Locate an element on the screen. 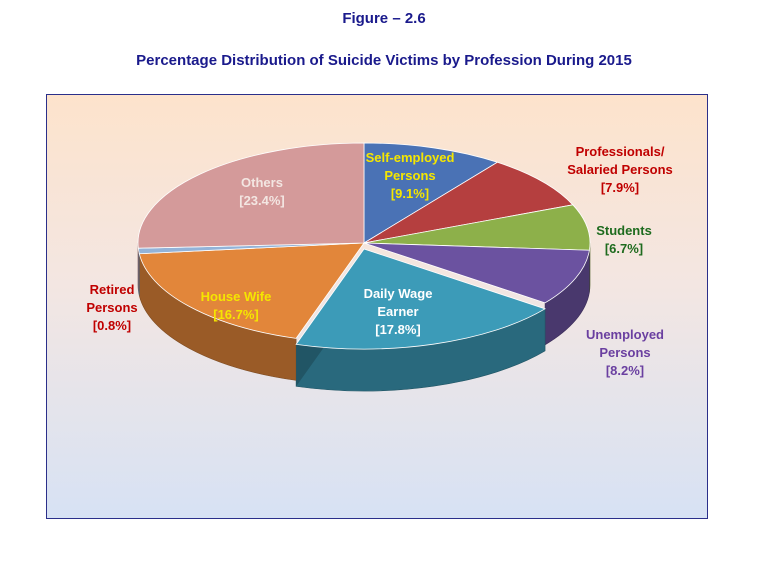 The image size is (768, 573). pie-slice-self-employed-persons is located at coordinates (431, 193).